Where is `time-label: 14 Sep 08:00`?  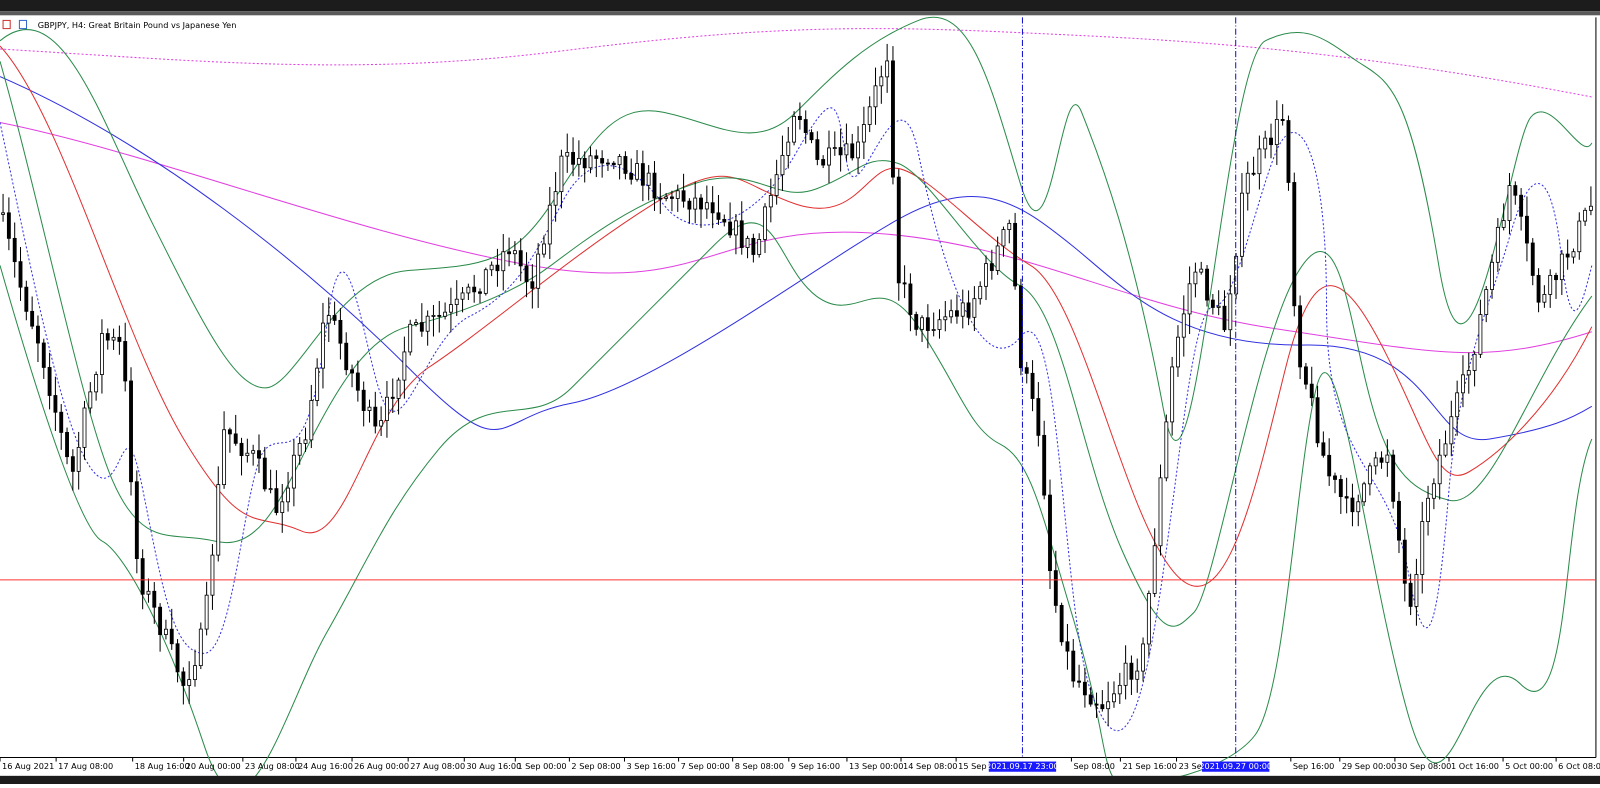 time-label: 14 Sep 08:00 is located at coordinates (930, 766).